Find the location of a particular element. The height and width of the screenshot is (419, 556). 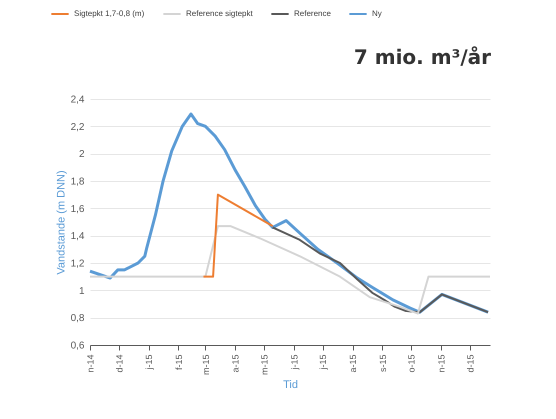

y-tick-label: 0,6 is located at coordinates (77, 346).